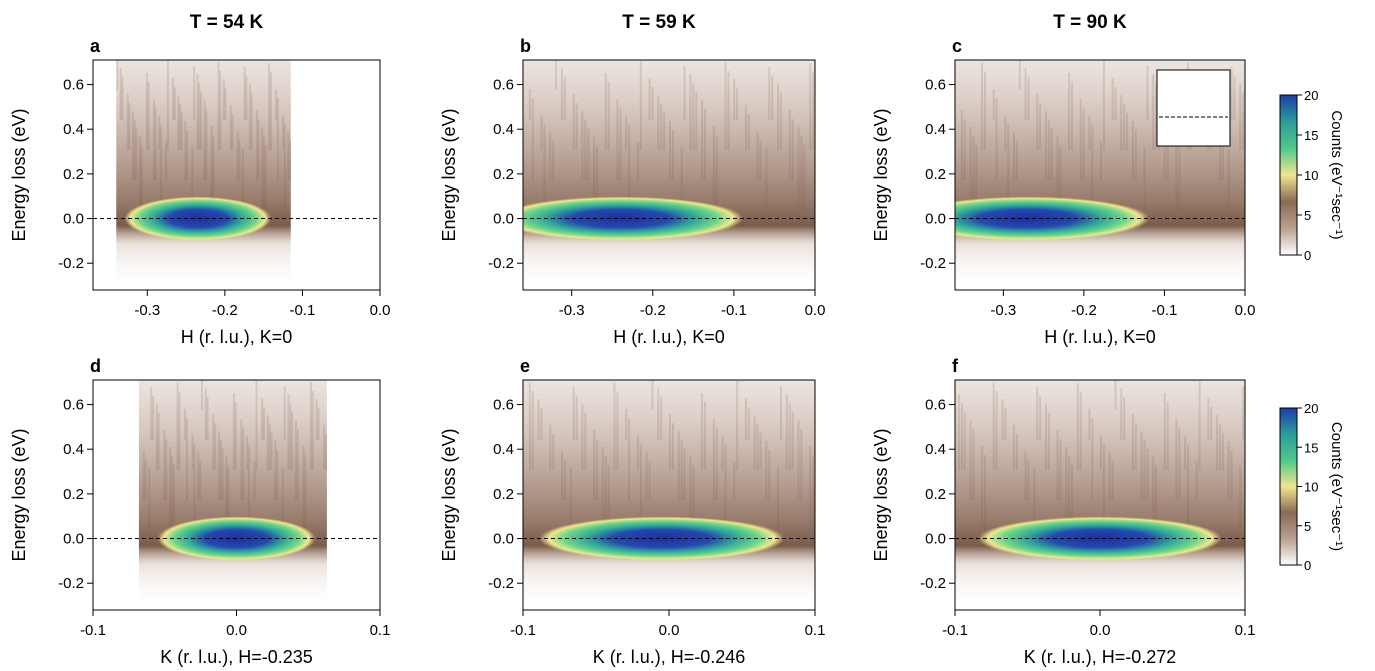 Image resolution: width=1375 pixels, height=671 pixels. What do you see at coordinates (669, 657) in the screenshot?
I see `x-axis-label: K (r. l.u.), H=-0.246` at bounding box center [669, 657].